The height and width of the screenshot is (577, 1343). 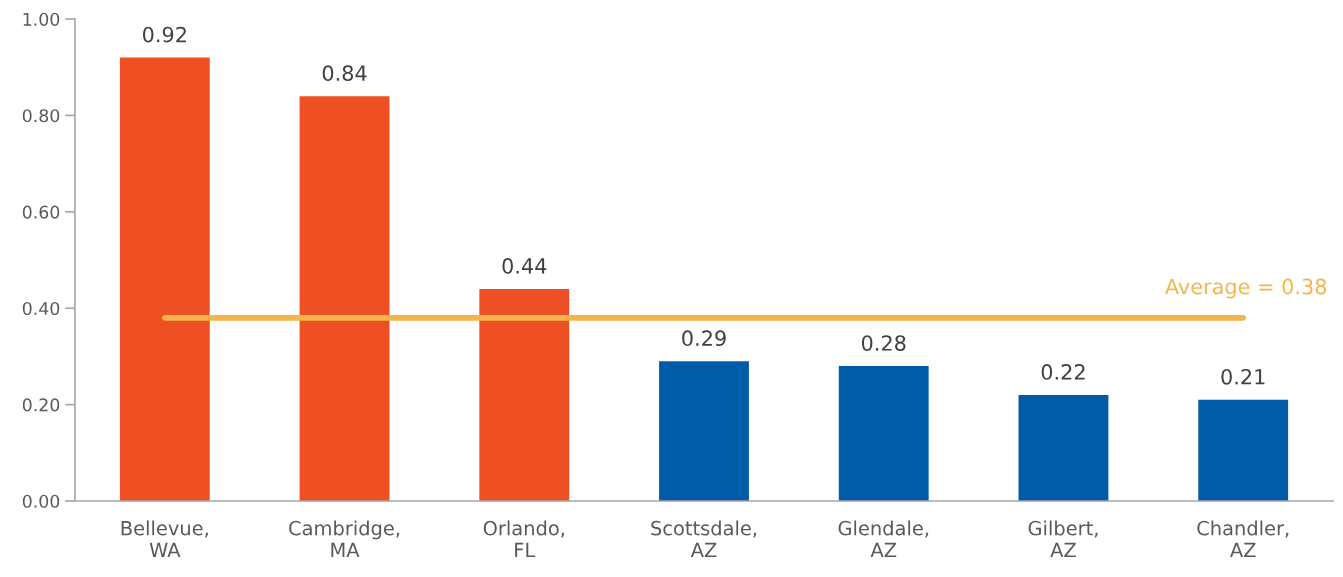 I want to click on y-tick-label: 0.40, so click(x=41, y=308).